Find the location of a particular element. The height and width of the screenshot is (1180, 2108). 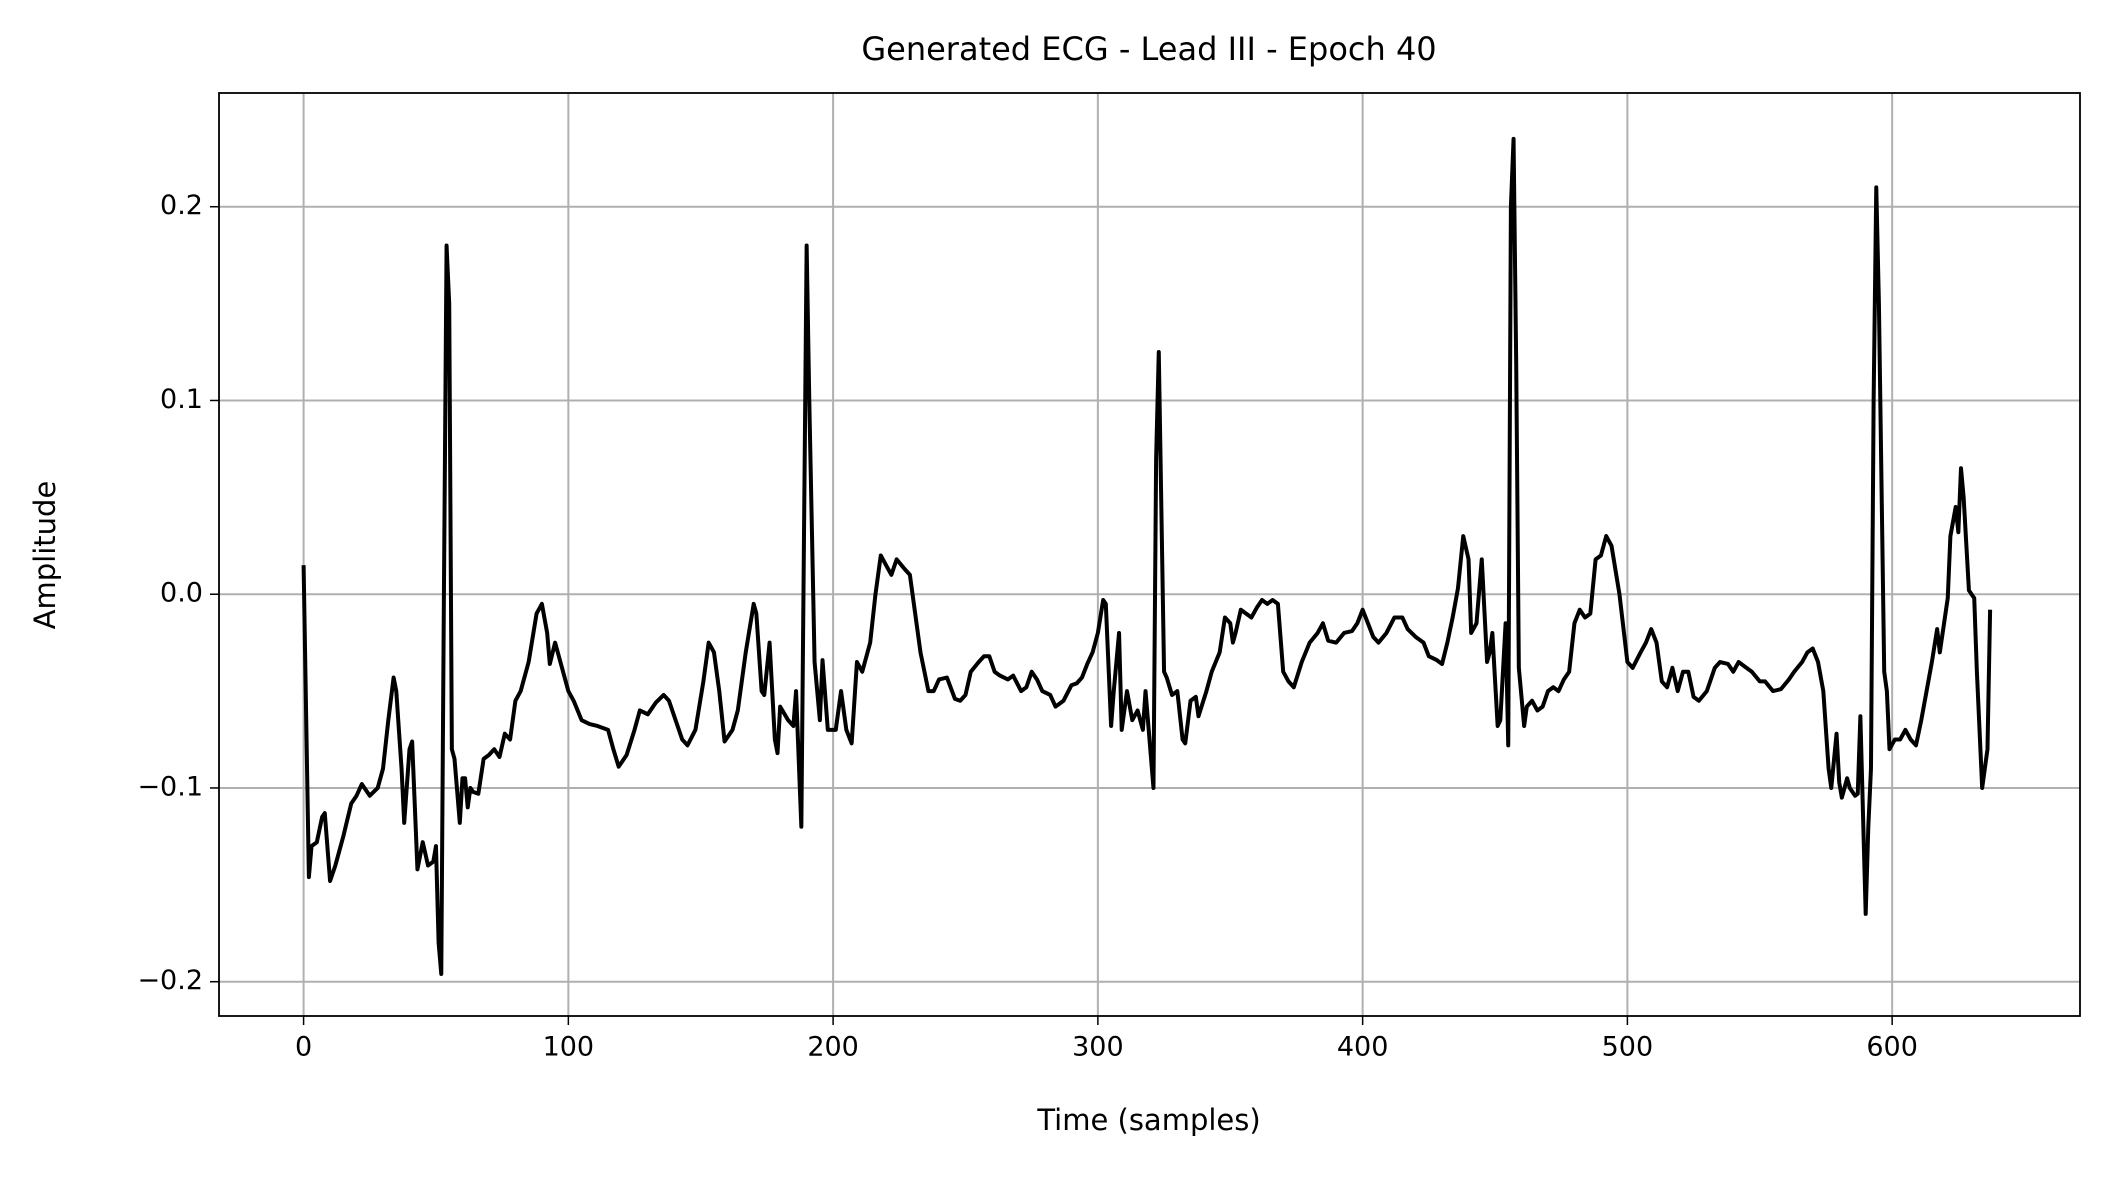

y-axis-label: Amplitude is located at coordinates (45, 555).